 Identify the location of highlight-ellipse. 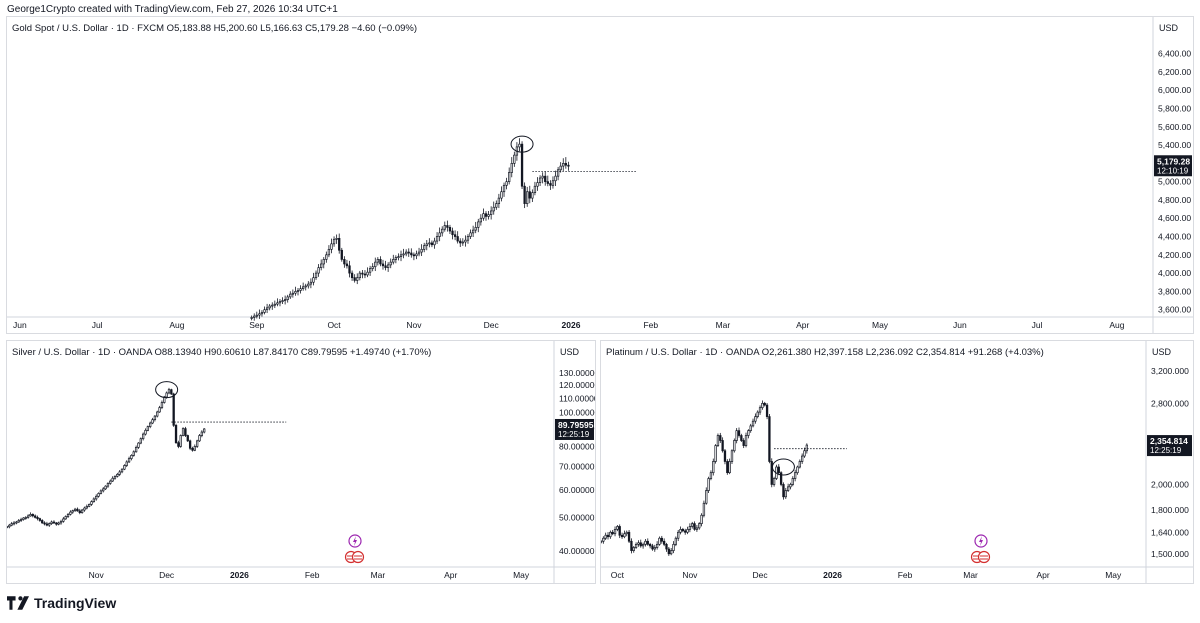
(167, 390).